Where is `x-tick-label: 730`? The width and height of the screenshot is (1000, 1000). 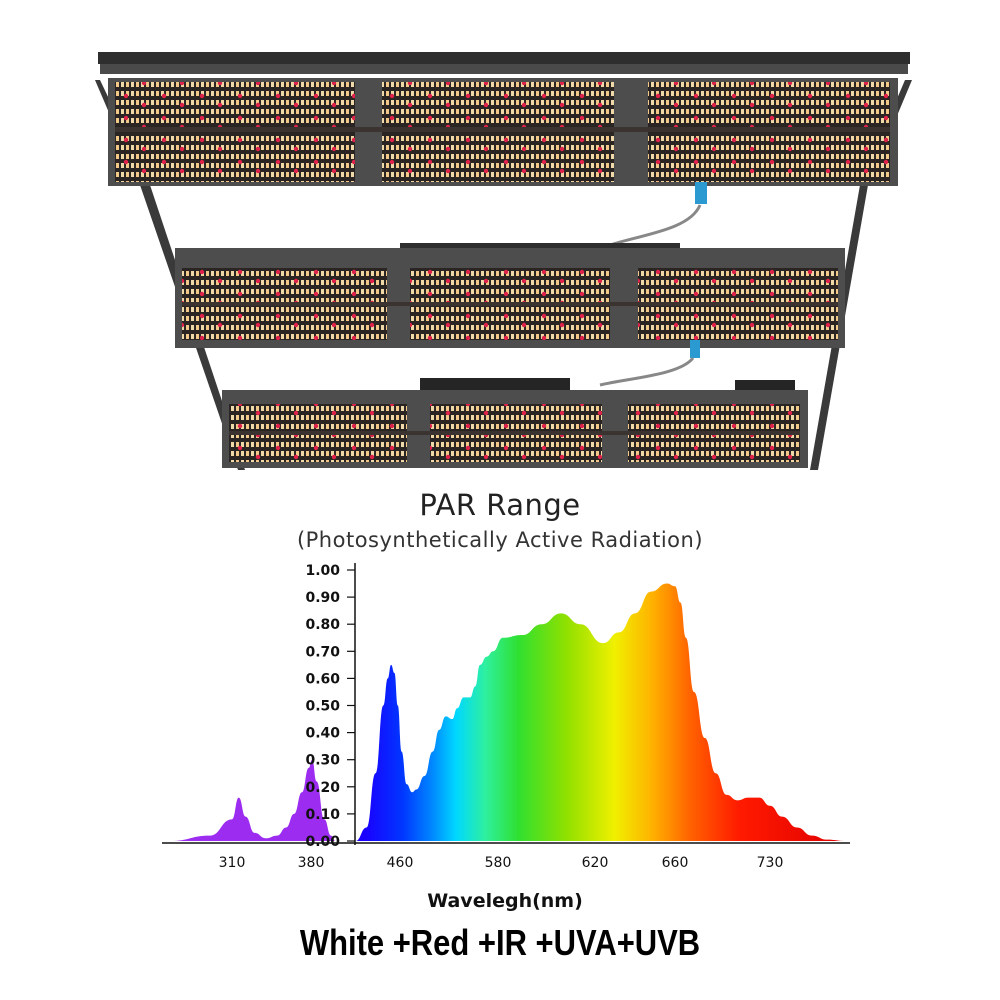 x-tick-label: 730 is located at coordinates (770, 863).